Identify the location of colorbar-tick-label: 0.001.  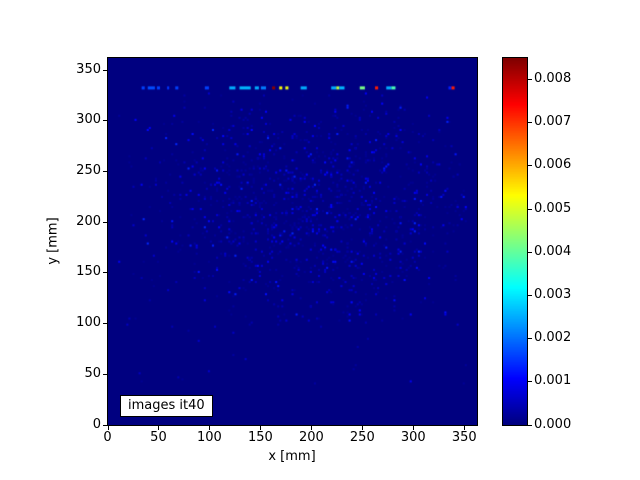
(553, 381).